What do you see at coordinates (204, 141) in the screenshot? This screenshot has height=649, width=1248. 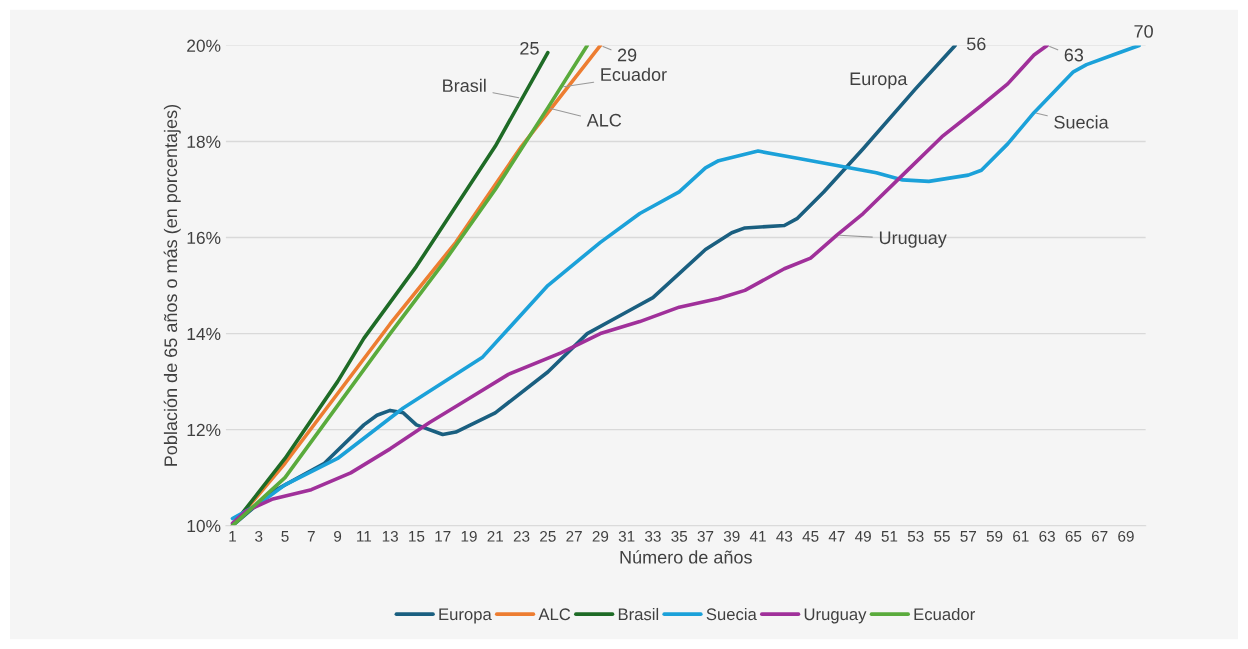 I see `y-tick-label: 18%` at bounding box center [204, 141].